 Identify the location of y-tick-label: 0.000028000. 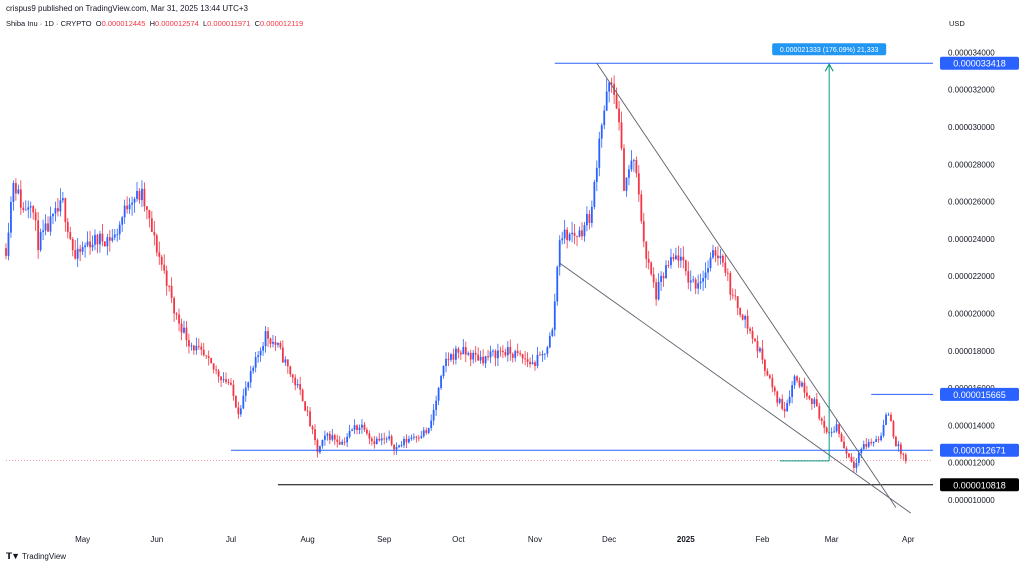
(971, 164).